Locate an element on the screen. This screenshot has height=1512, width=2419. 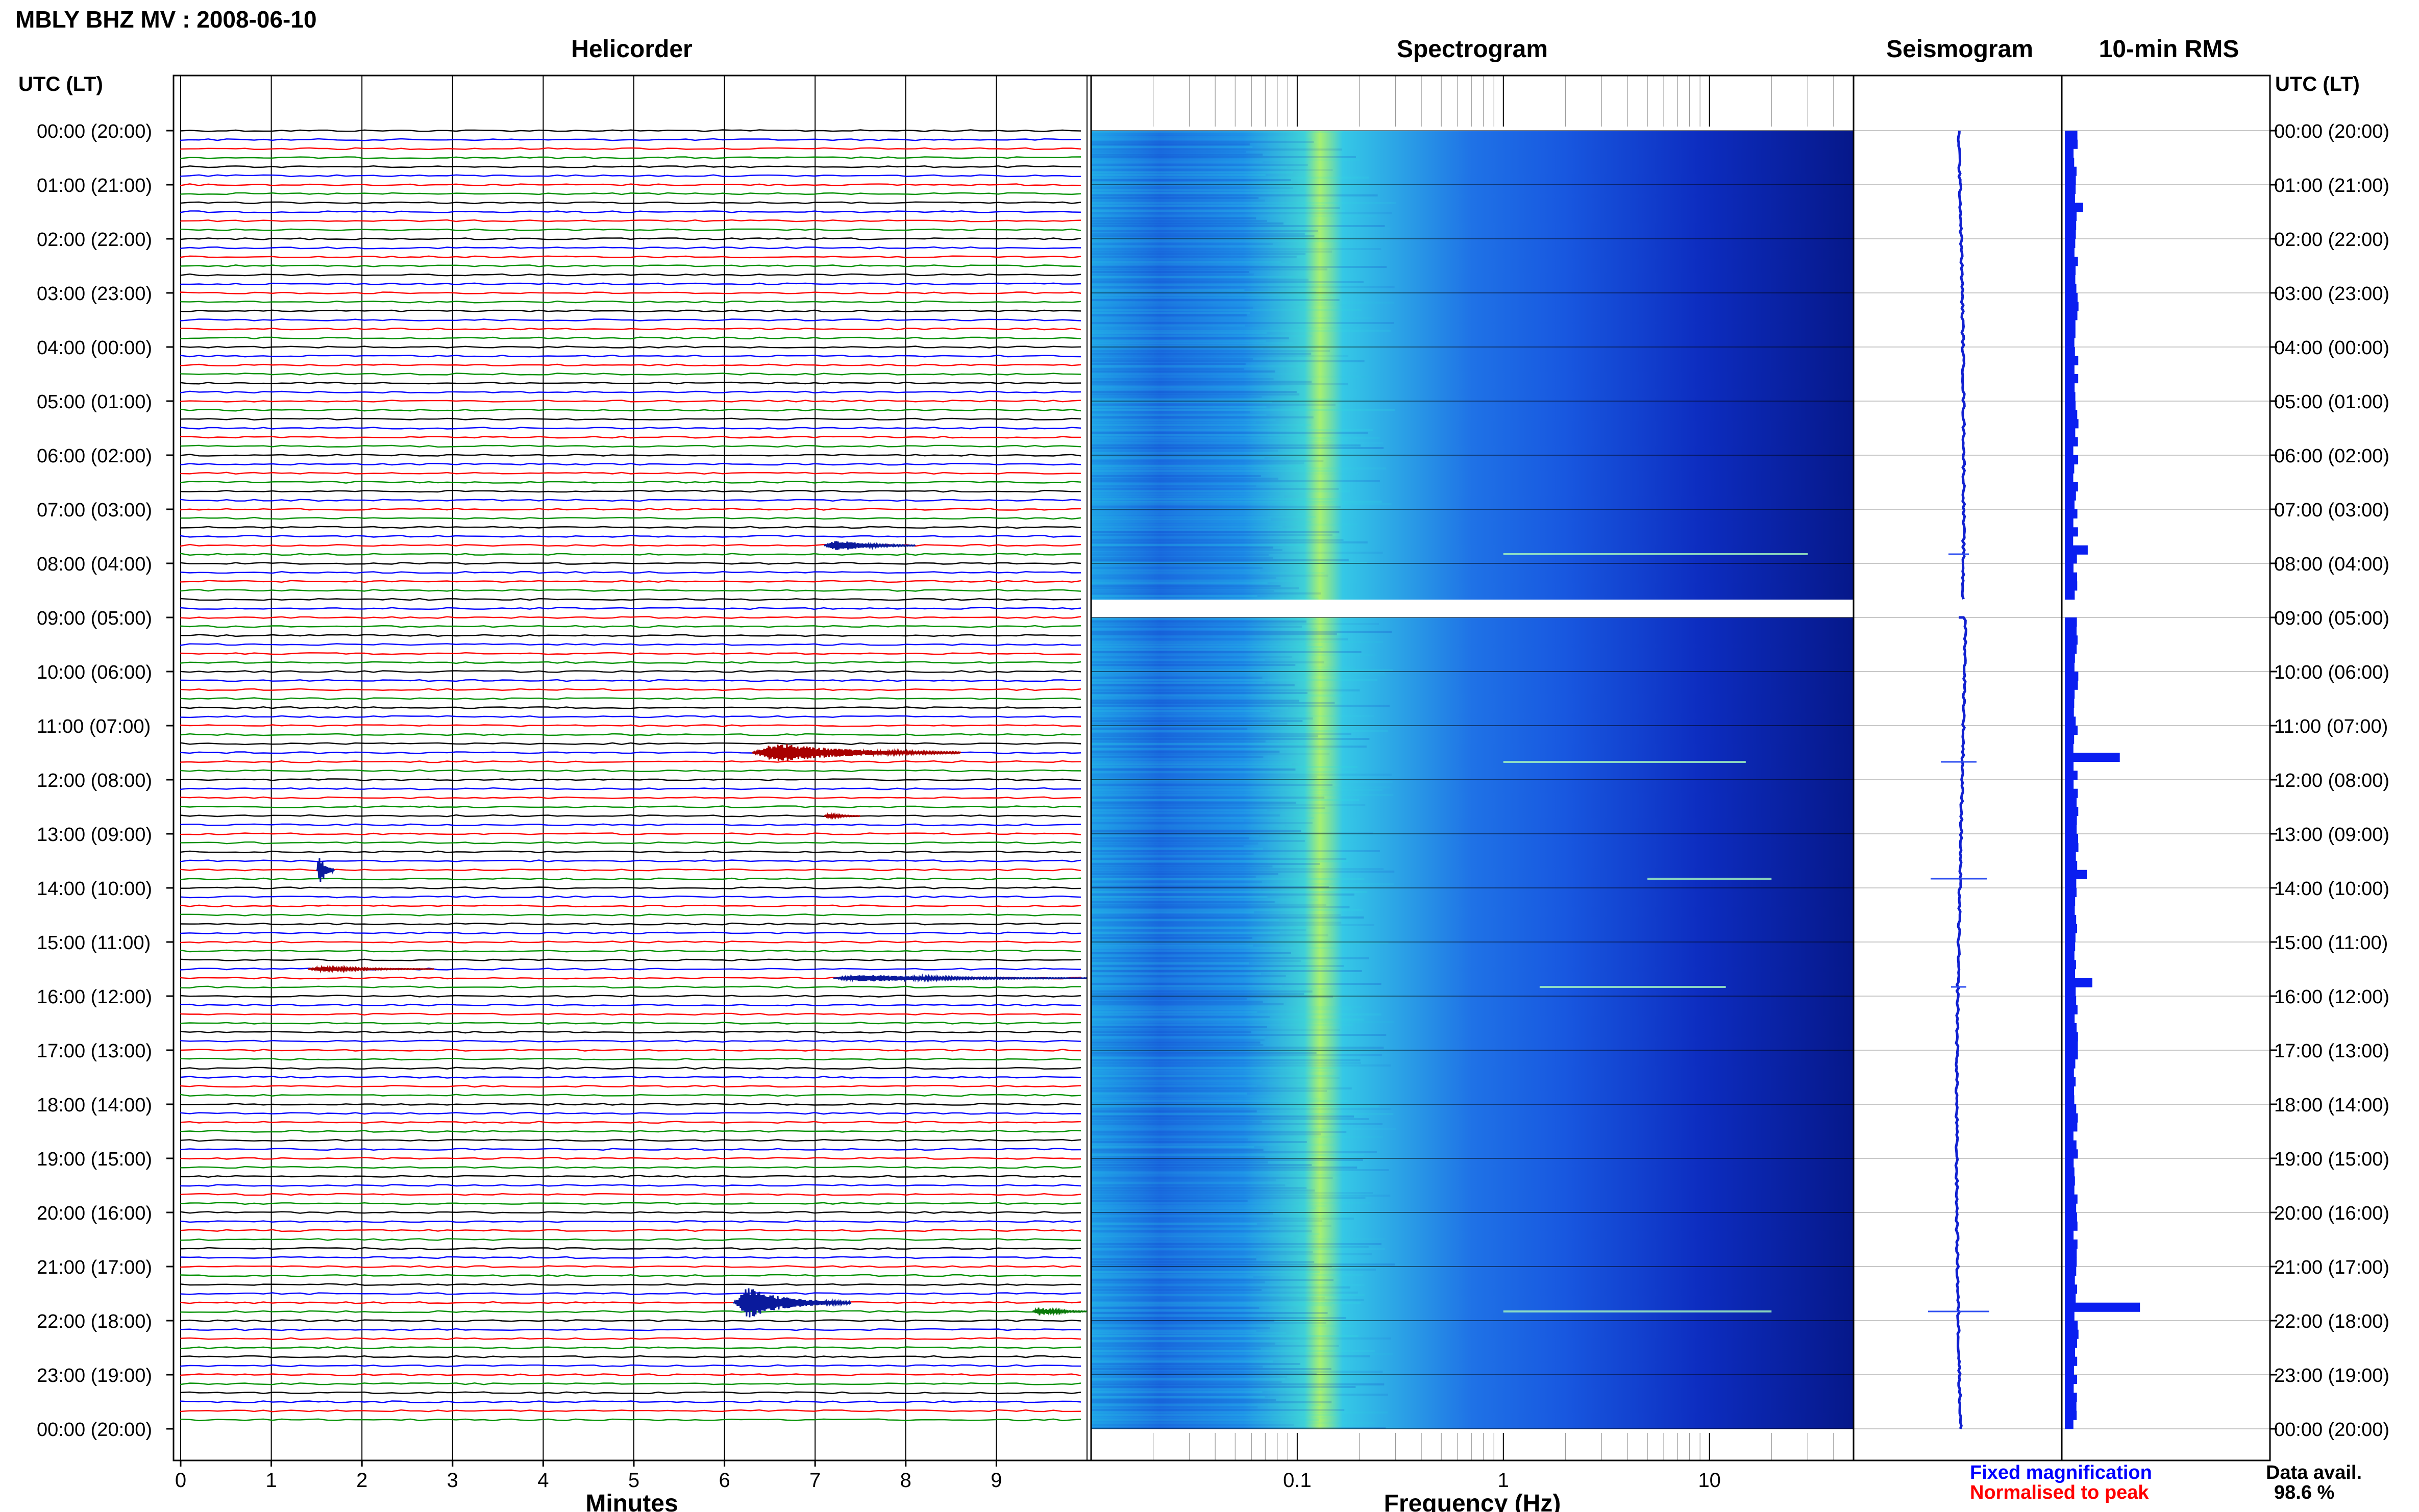
time-label-left: 05:00 (01:00) is located at coordinates (94, 402).